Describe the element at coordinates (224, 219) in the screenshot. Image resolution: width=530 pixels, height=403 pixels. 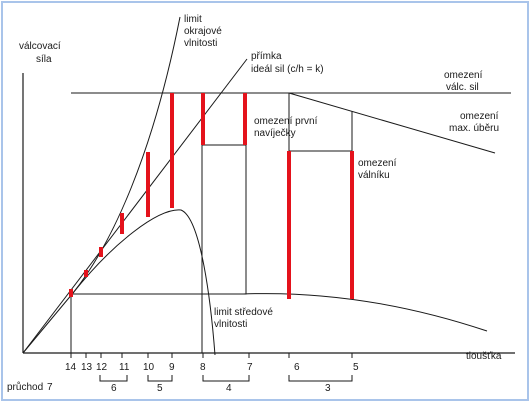
I see `first-coiler-limit-box` at that location.